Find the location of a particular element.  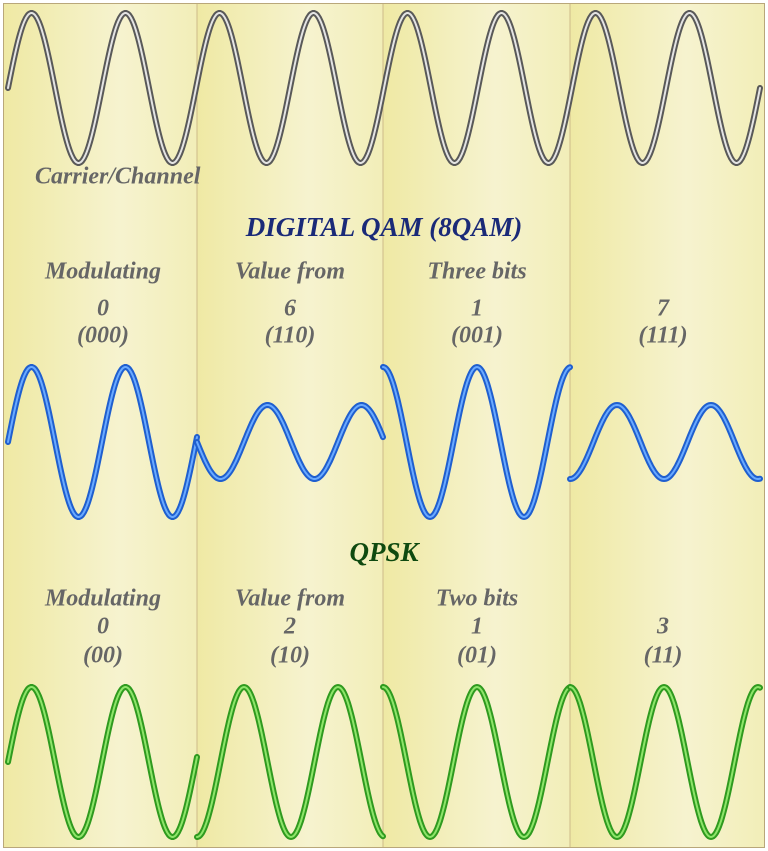

caption: Two bits is located at coordinates (477, 599).